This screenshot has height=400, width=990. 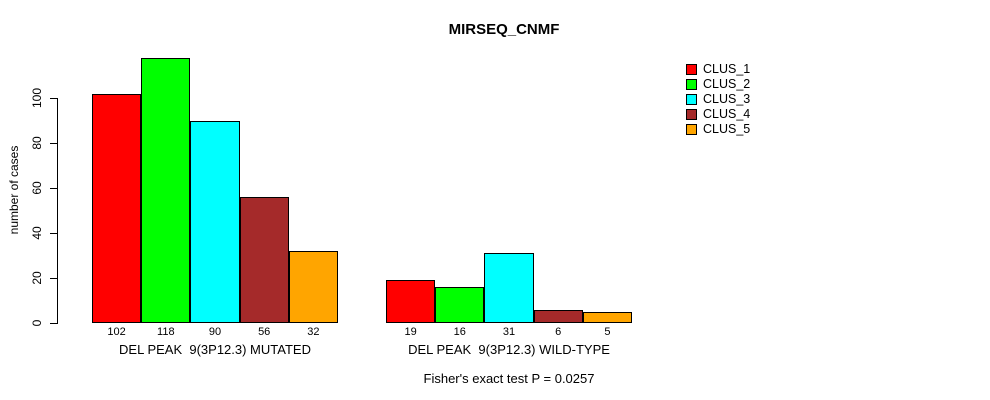 I want to click on bar-value-label: 5, so click(x=607, y=332).